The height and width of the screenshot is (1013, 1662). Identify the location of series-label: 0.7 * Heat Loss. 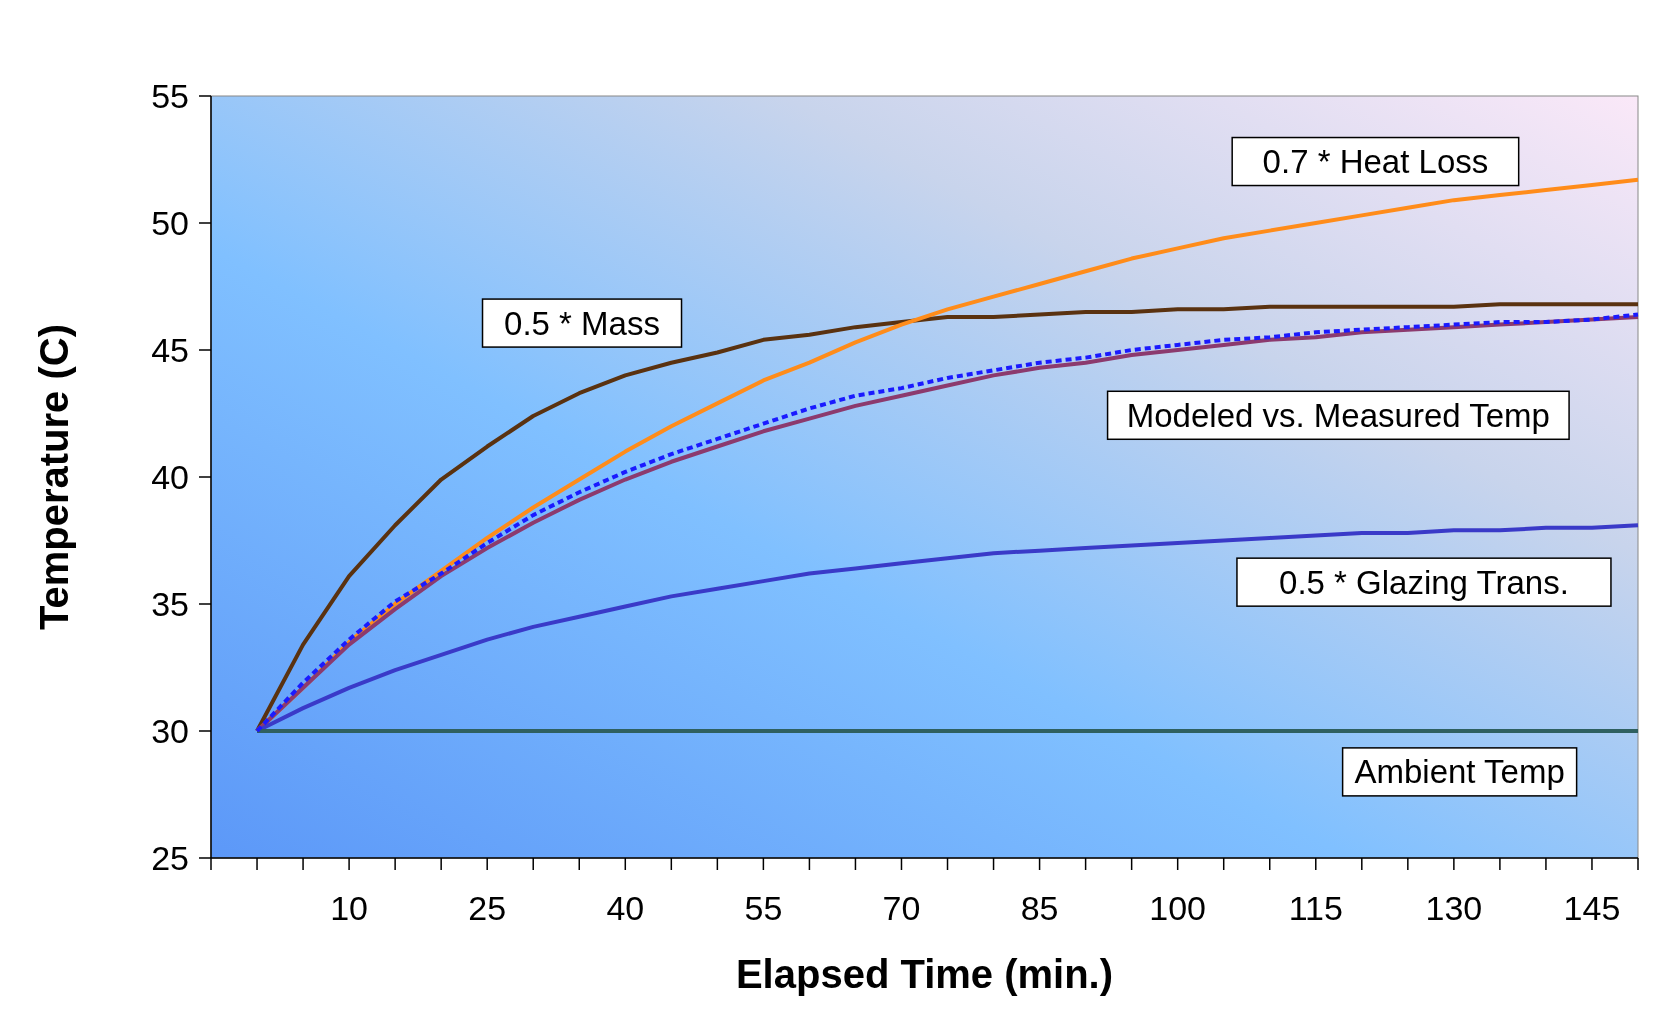
(1375, 162).